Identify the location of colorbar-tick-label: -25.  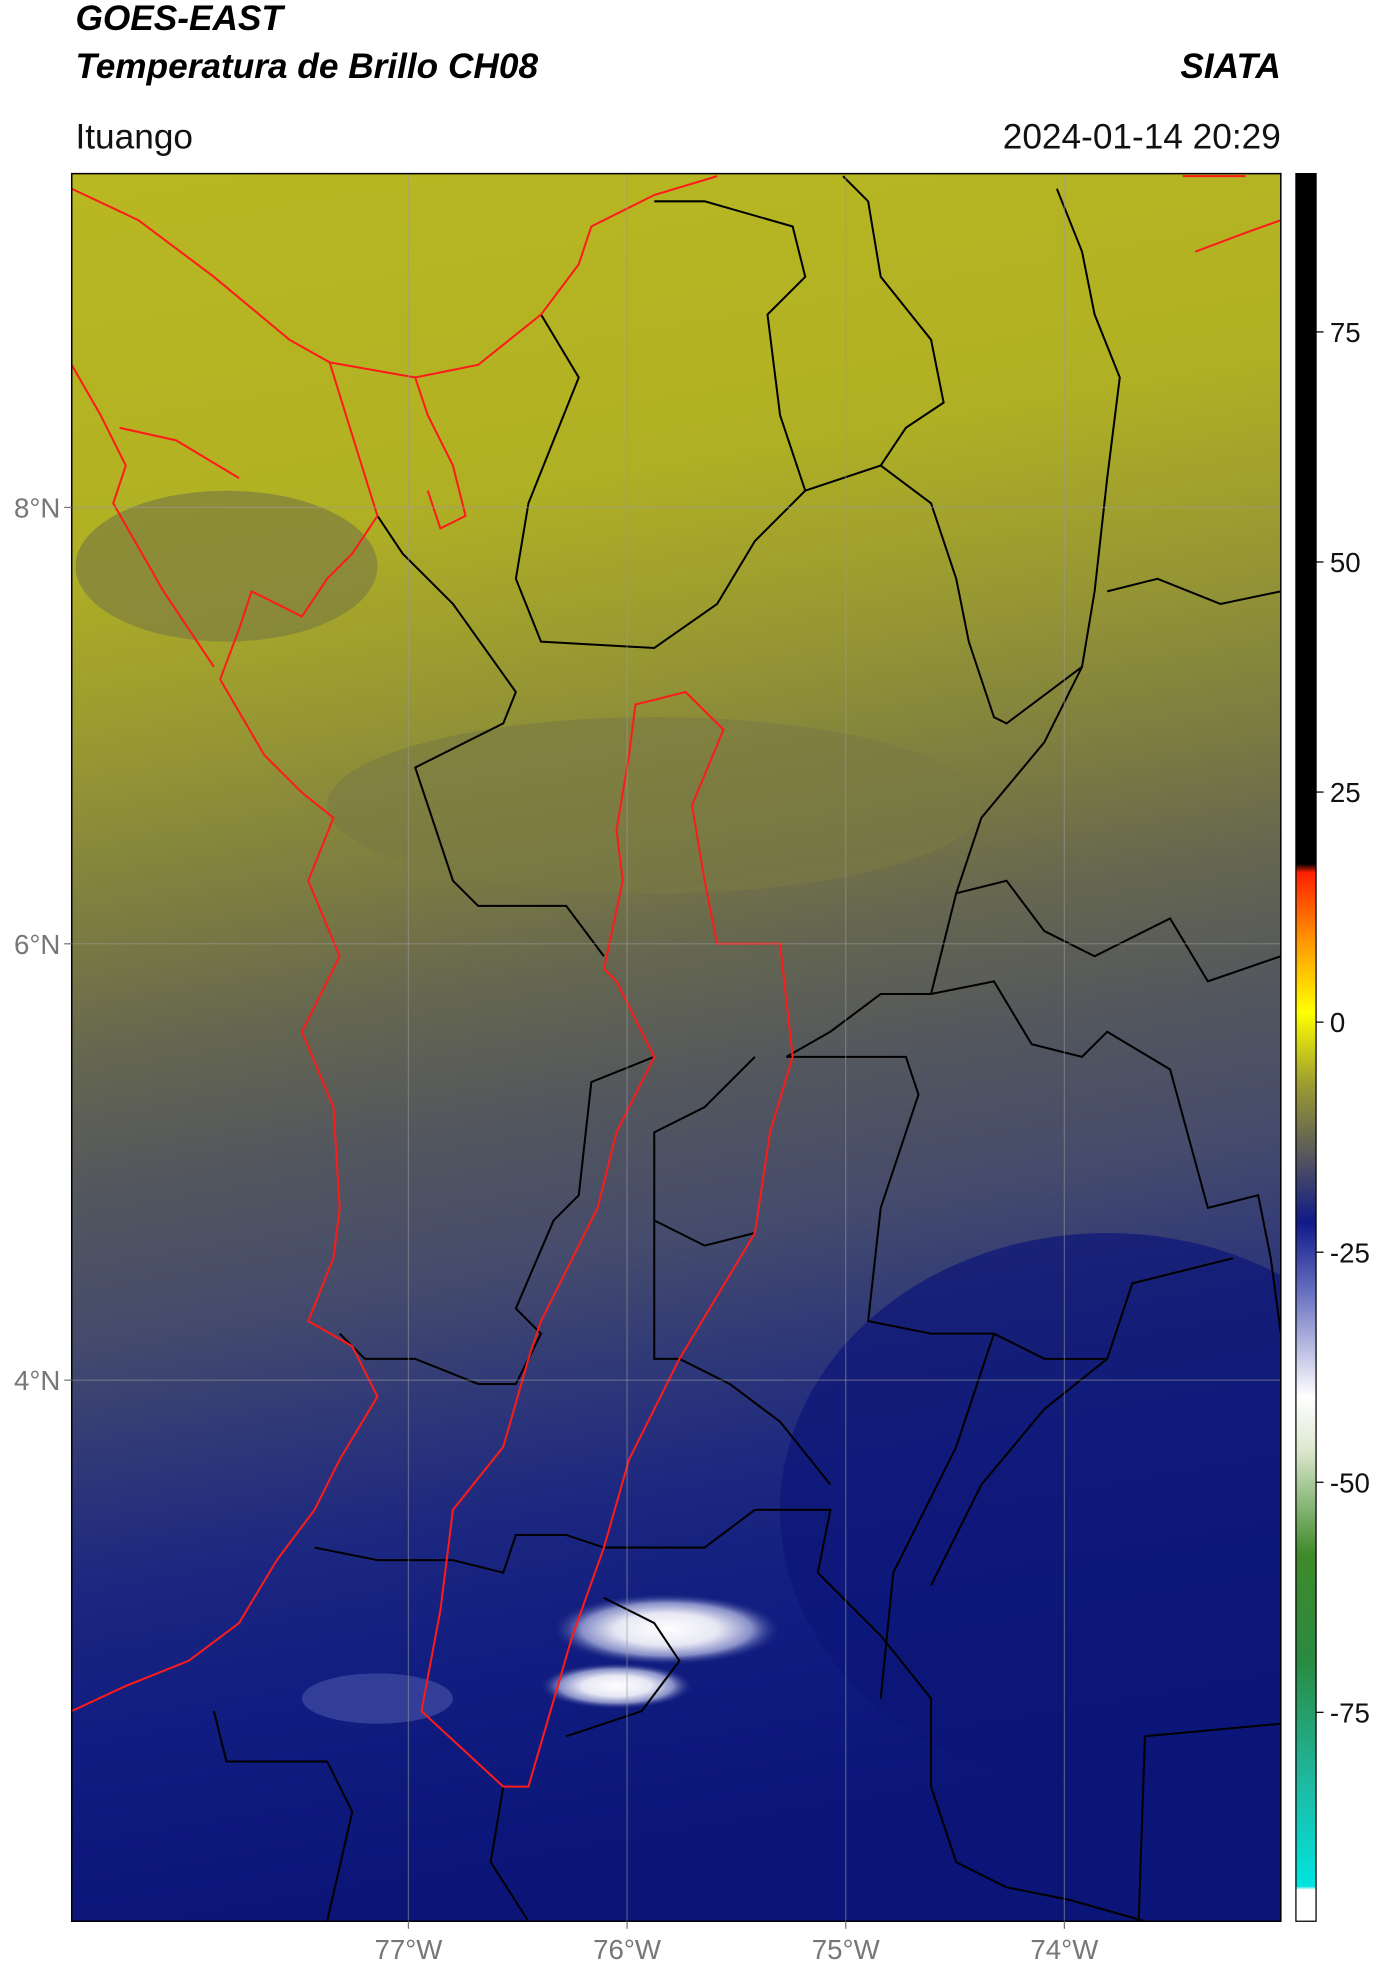
(1350, 1252).